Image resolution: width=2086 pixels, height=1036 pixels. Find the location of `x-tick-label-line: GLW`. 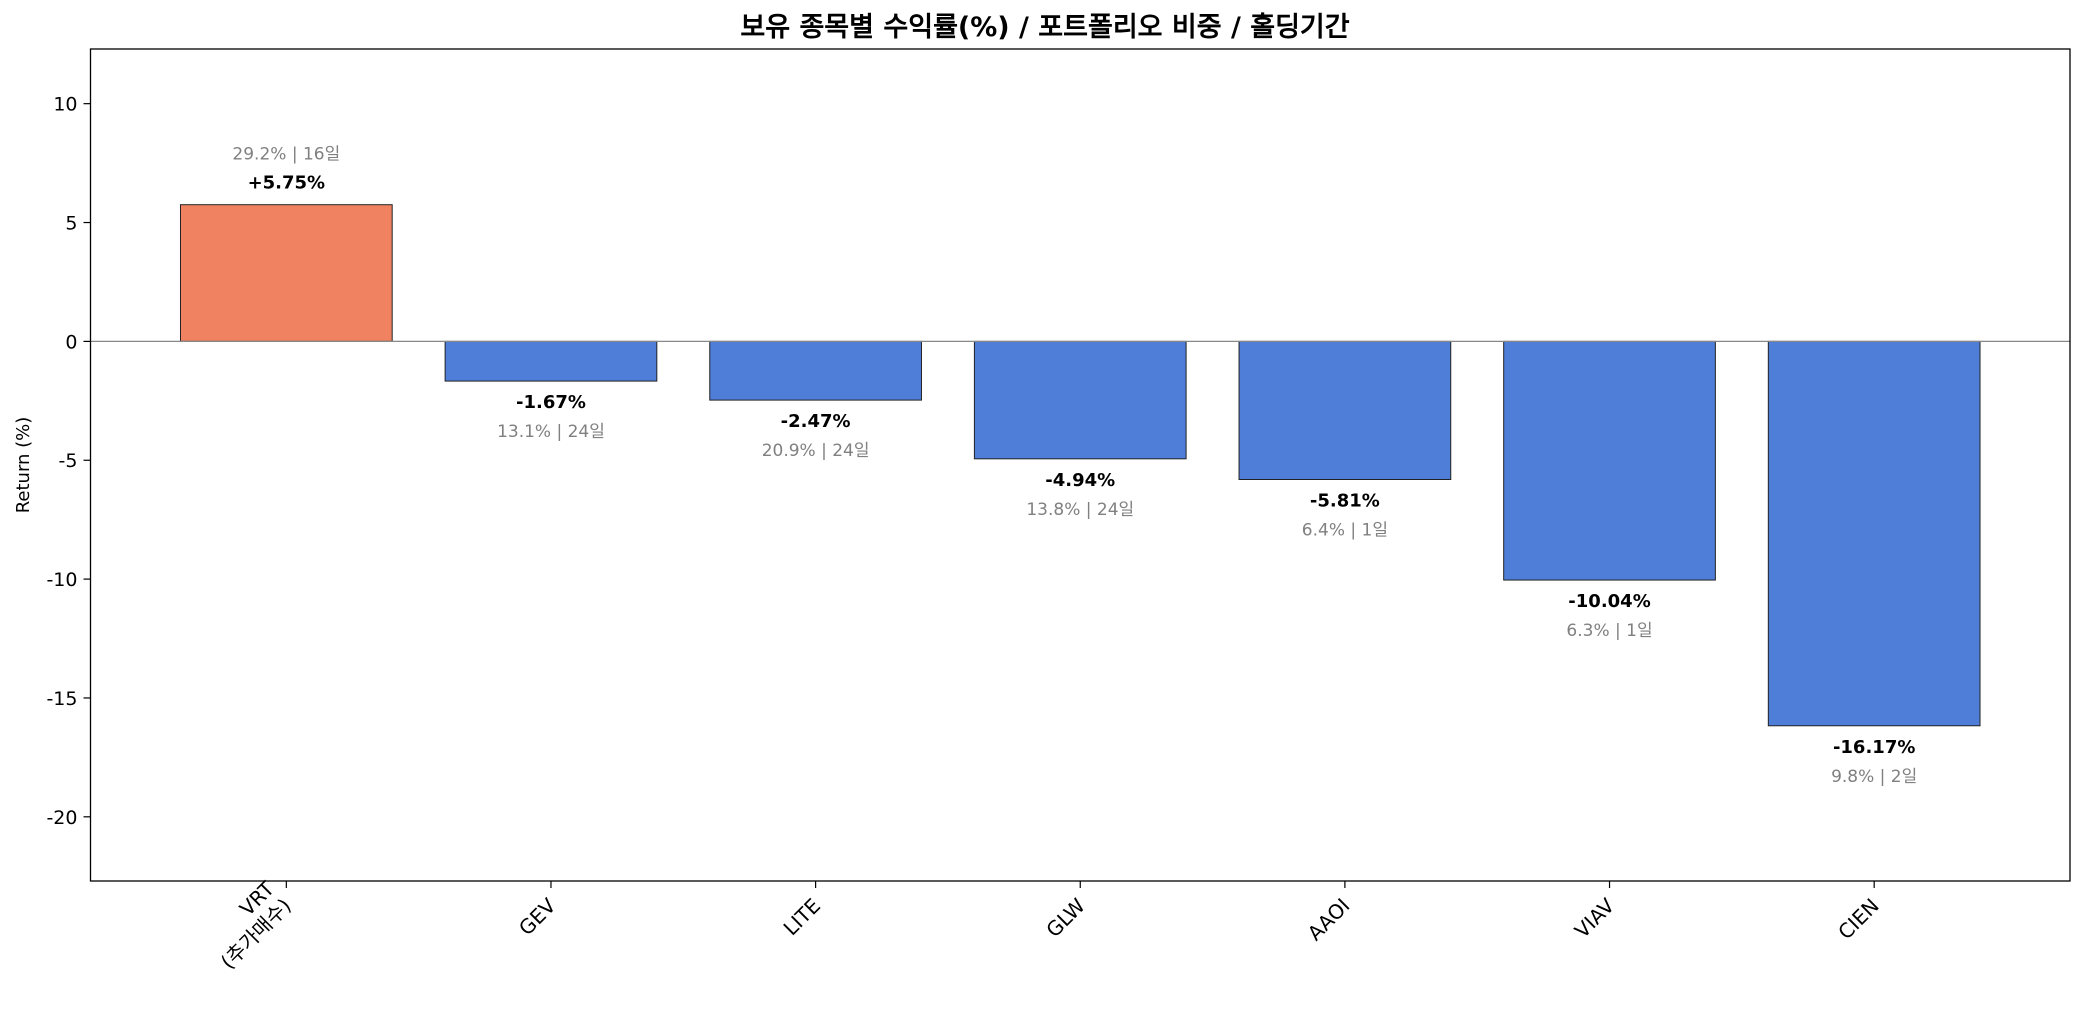

x-tick-label-line: GLW is located at coordinates (1065, 917).